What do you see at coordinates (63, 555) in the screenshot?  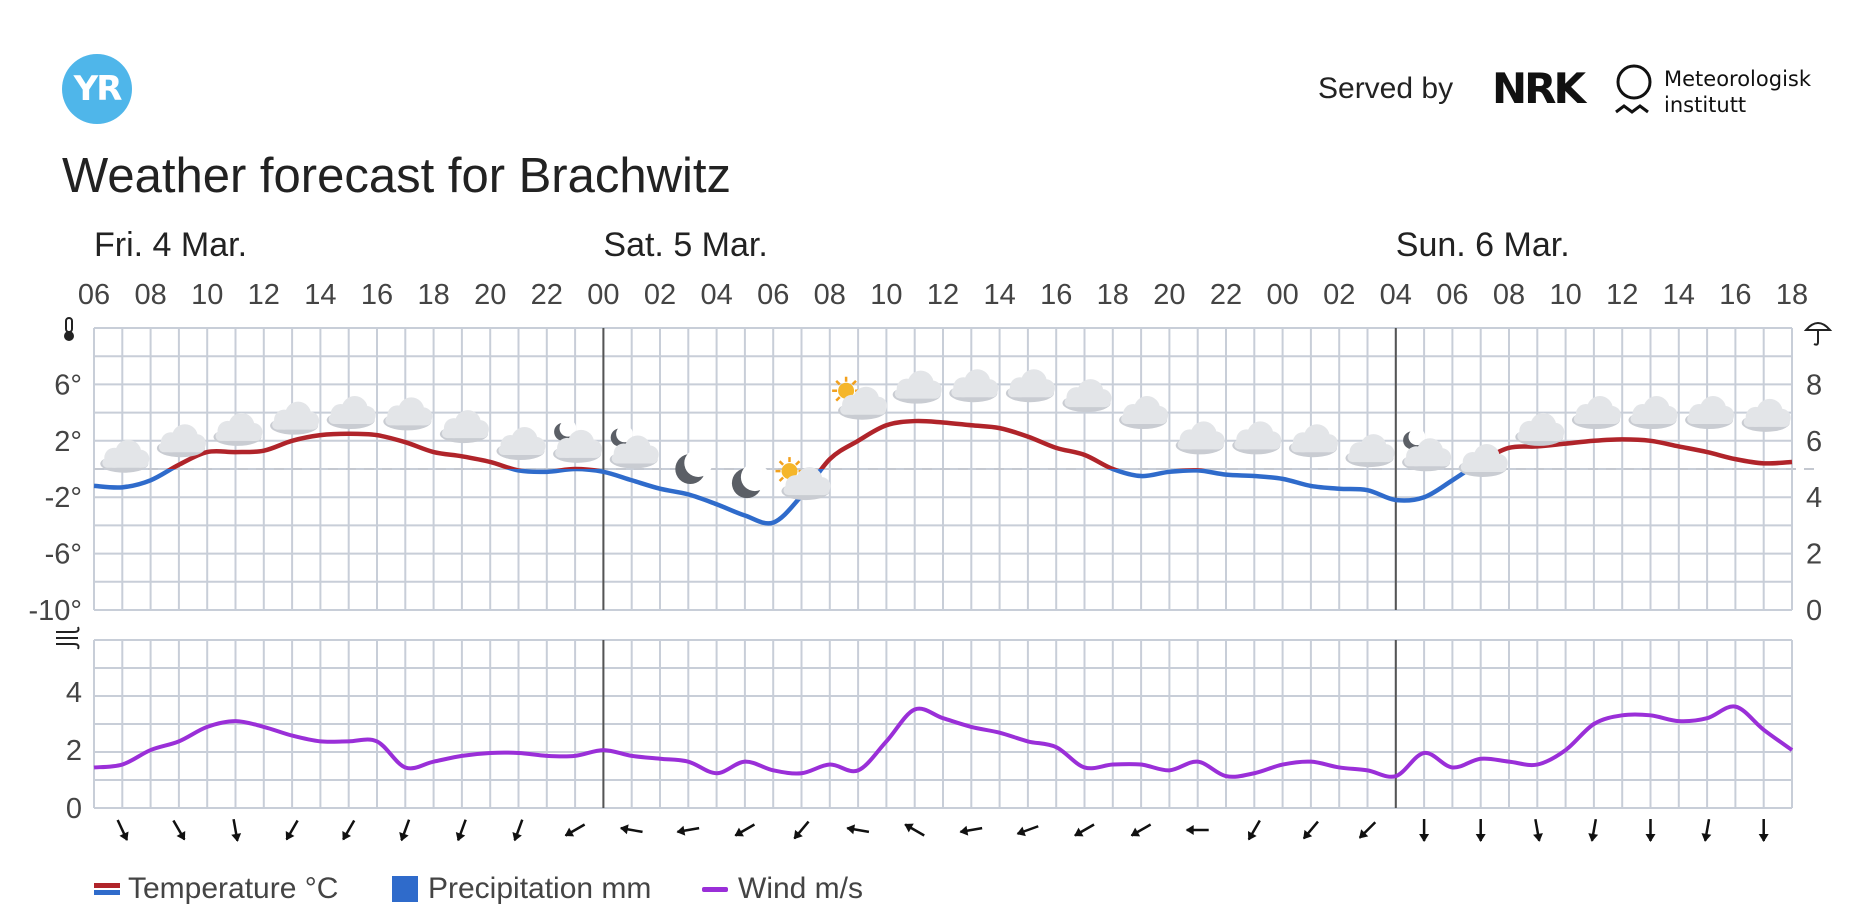 I see `temperature-tick-label: -6°` at bounding box center [63, 555].